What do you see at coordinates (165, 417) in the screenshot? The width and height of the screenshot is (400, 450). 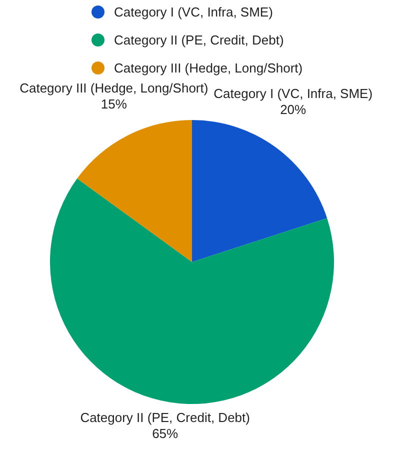 I see `slice-label: Category II (PE, Credit, Debt)` at bounding box center [165, 417].